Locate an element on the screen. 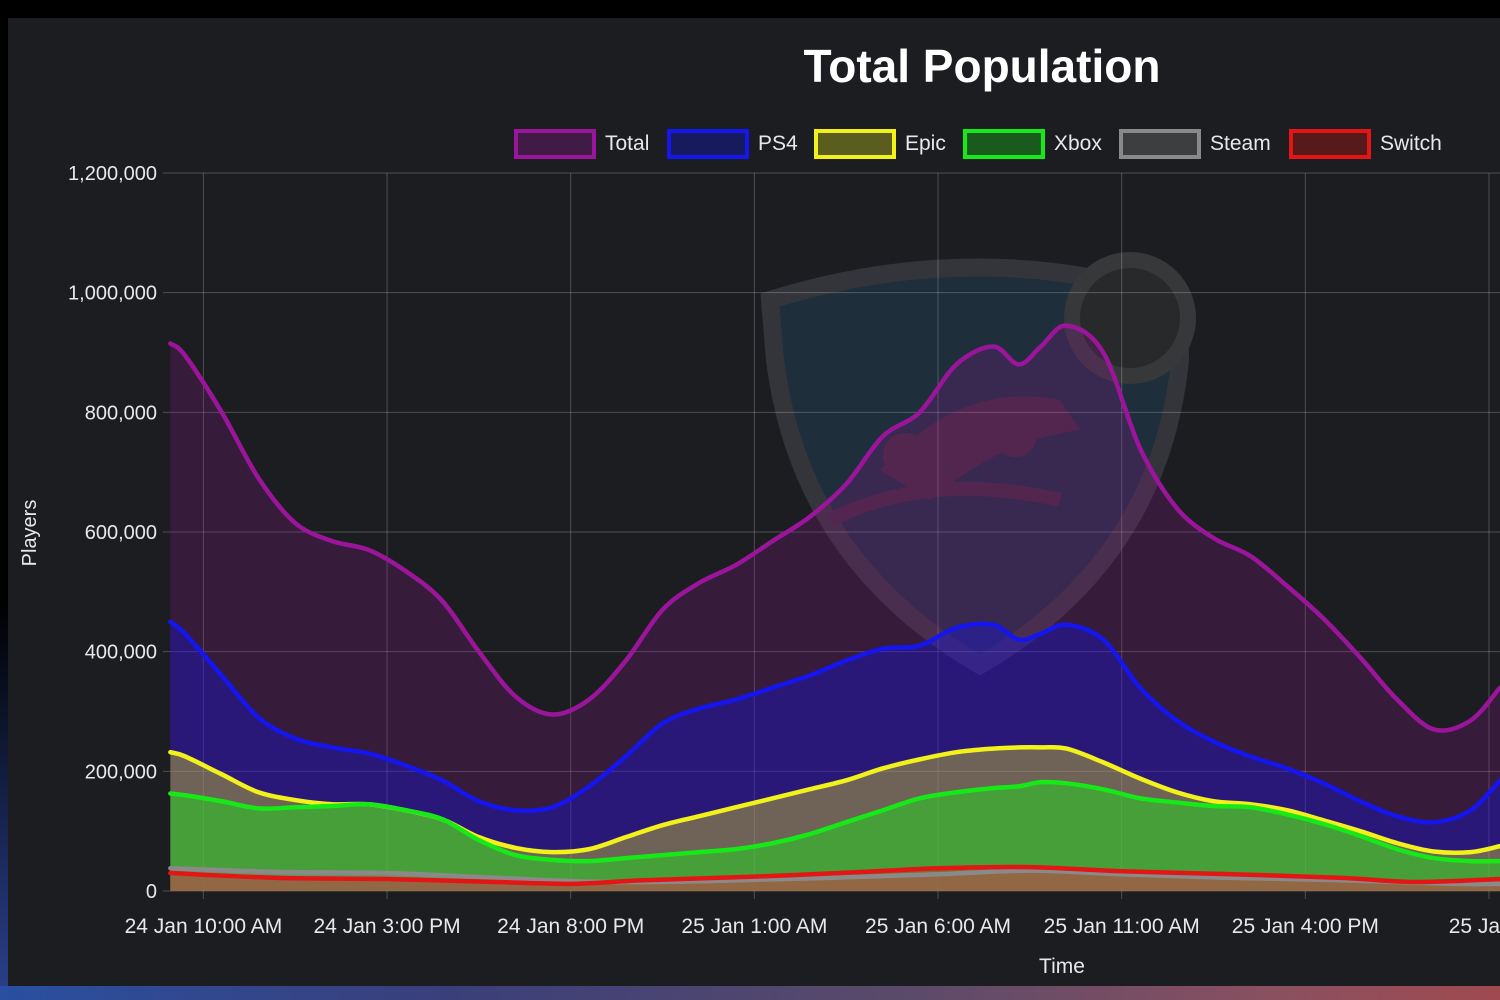  series-area-xbox is located at coordinates (835, 836).